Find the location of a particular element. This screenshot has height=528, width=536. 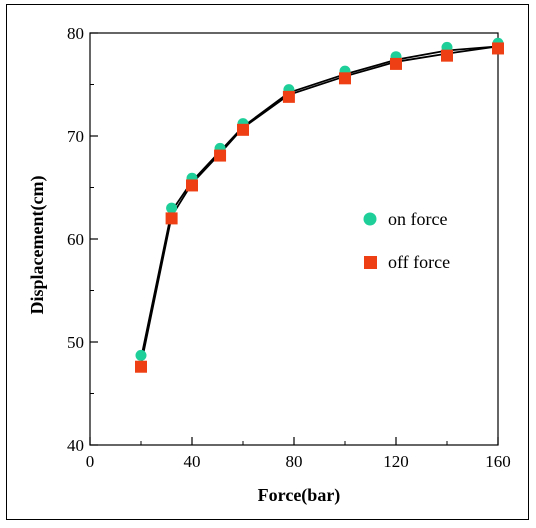

x-axis-title: Force(bar) is located at coordinates (299, 495).